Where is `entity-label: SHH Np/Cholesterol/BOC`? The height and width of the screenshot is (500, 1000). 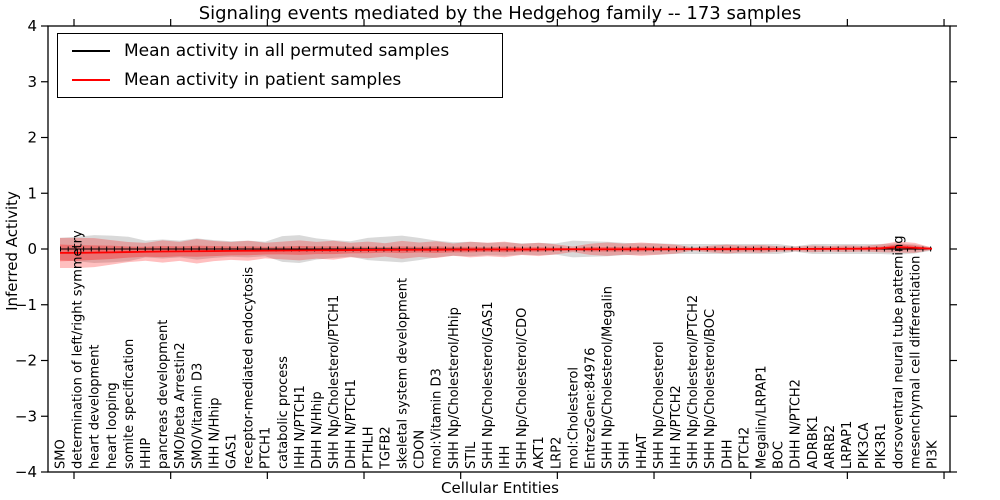 entity-label: SHH Np/Cholesterol/BOC is located at coordinates (710, 389).